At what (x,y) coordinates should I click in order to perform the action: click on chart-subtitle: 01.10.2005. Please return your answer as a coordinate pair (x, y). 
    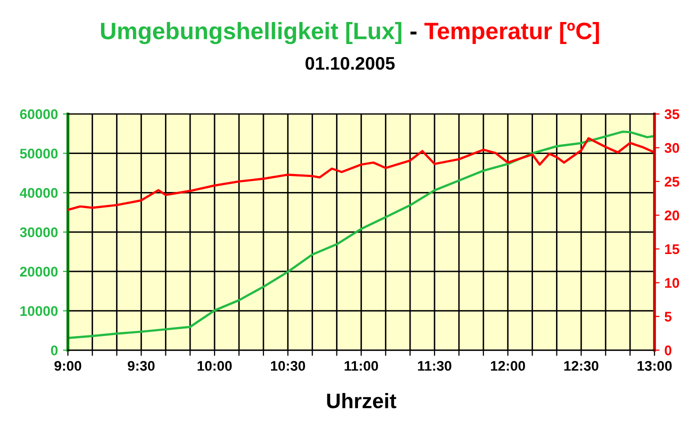
    Looking at the image, I should click on (350, 63).